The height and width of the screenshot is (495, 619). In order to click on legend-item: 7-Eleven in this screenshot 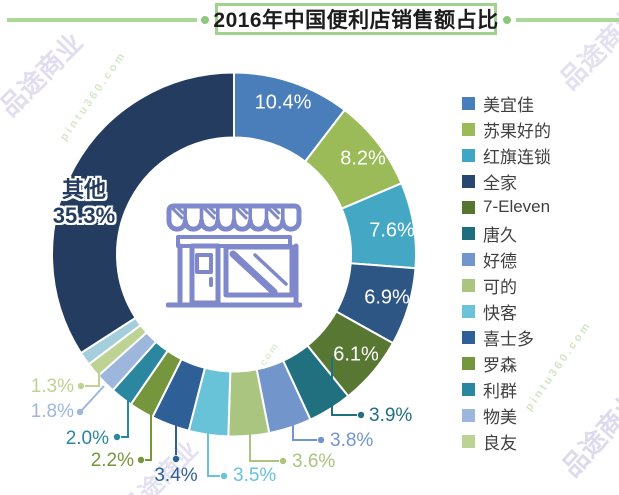, I will do `click(506, 207)`.